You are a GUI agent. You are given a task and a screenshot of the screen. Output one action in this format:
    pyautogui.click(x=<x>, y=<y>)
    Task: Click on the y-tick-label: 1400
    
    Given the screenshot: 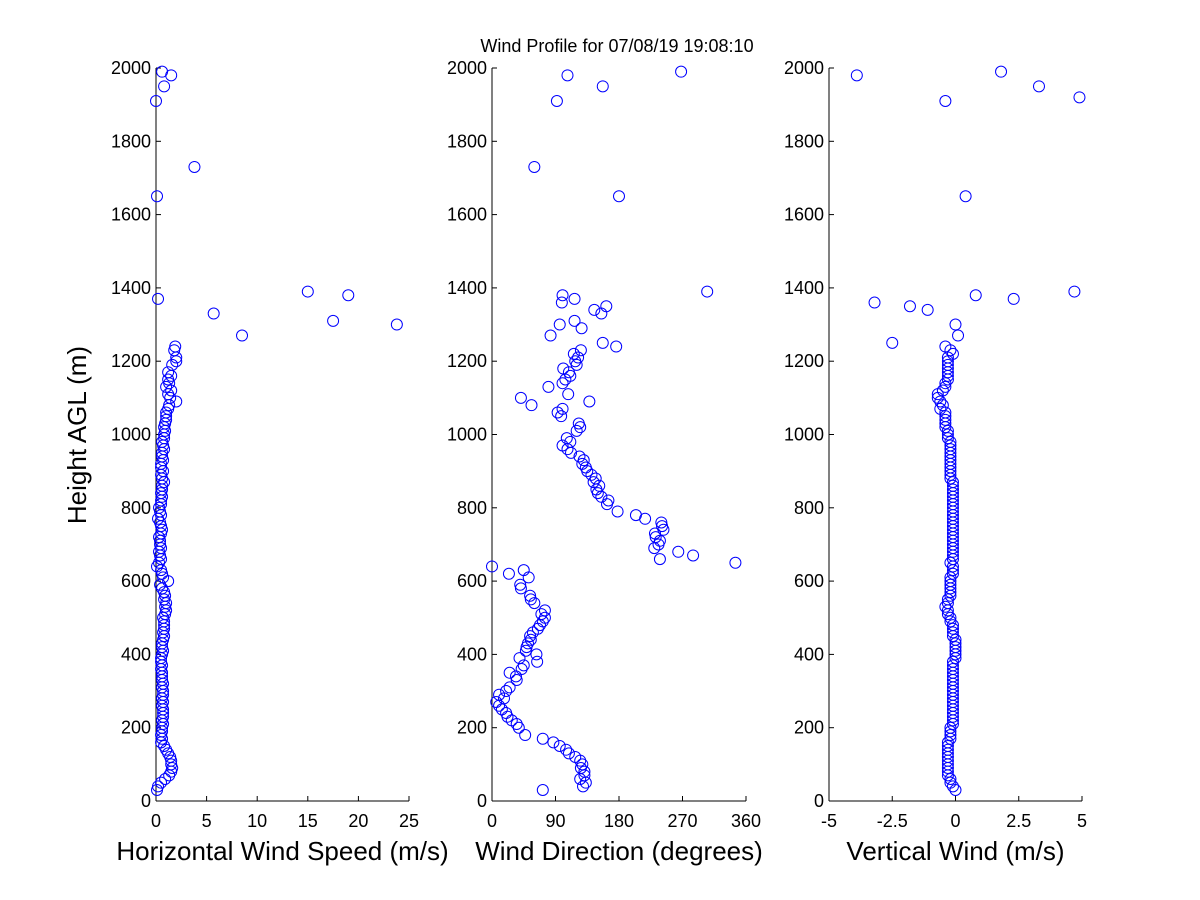 What is the action you would take?
    pyautogui.click(x=131, y=288)
    